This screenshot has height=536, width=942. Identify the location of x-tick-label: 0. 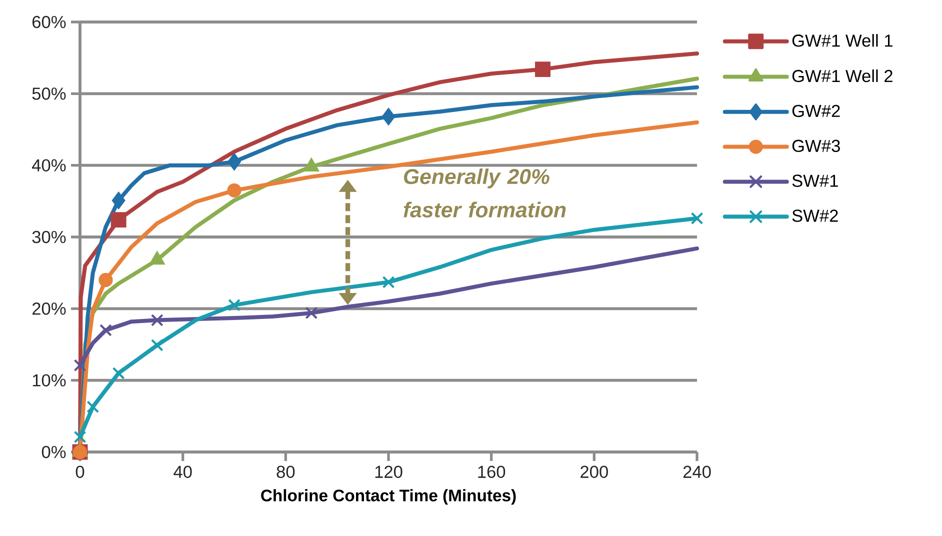
(80, 472).